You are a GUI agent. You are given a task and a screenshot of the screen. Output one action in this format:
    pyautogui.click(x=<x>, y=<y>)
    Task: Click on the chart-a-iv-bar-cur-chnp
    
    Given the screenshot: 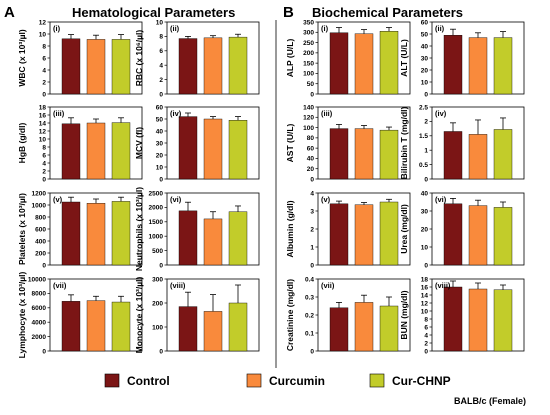 What is the action you would take?
    pyautogui.click(x=238, y=149)
    